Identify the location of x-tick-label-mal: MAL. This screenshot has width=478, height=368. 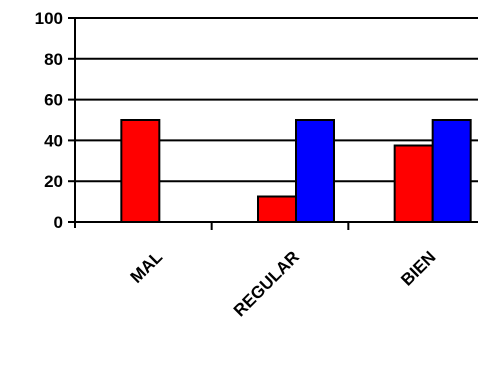
(146, 266).